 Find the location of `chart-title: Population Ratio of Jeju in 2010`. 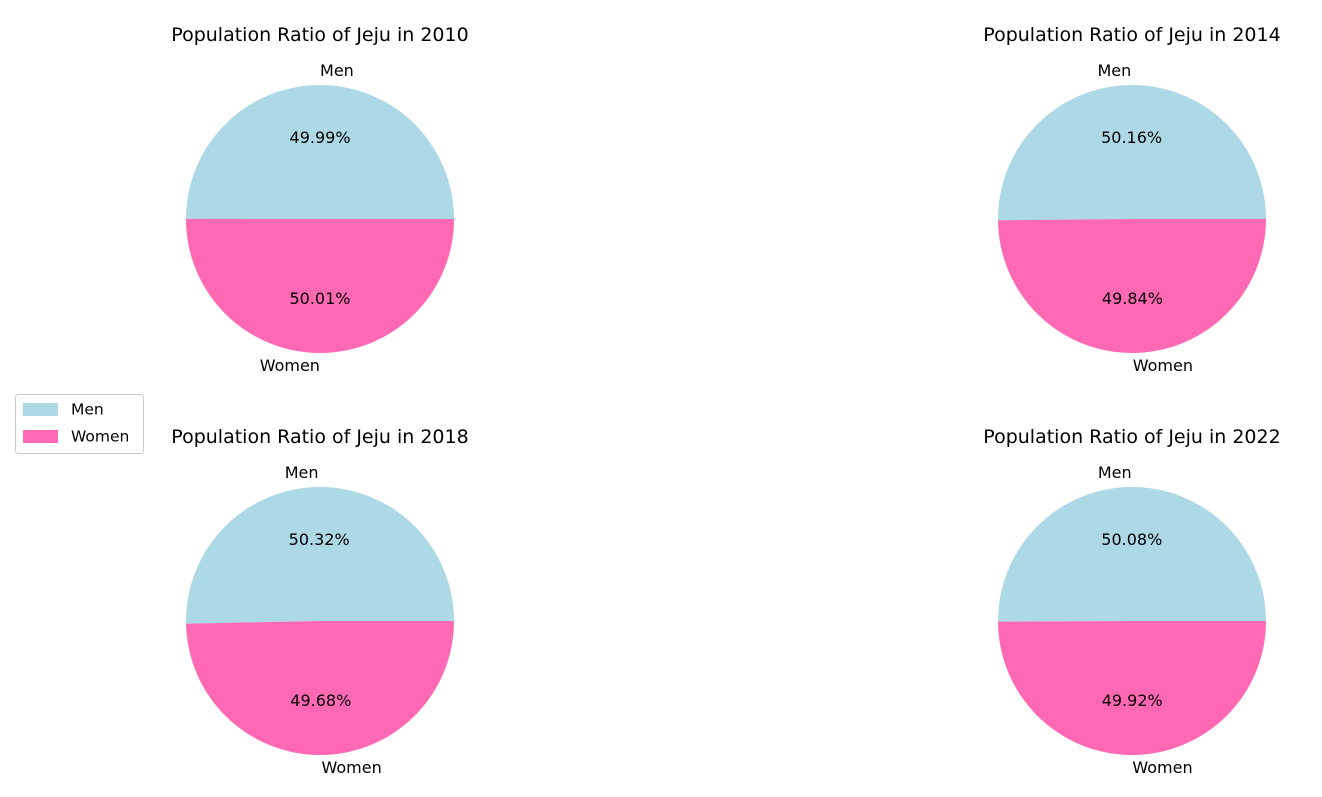

chart-title: Population Ratio of Jeju in 2010 is located at coordinates (319, 35).